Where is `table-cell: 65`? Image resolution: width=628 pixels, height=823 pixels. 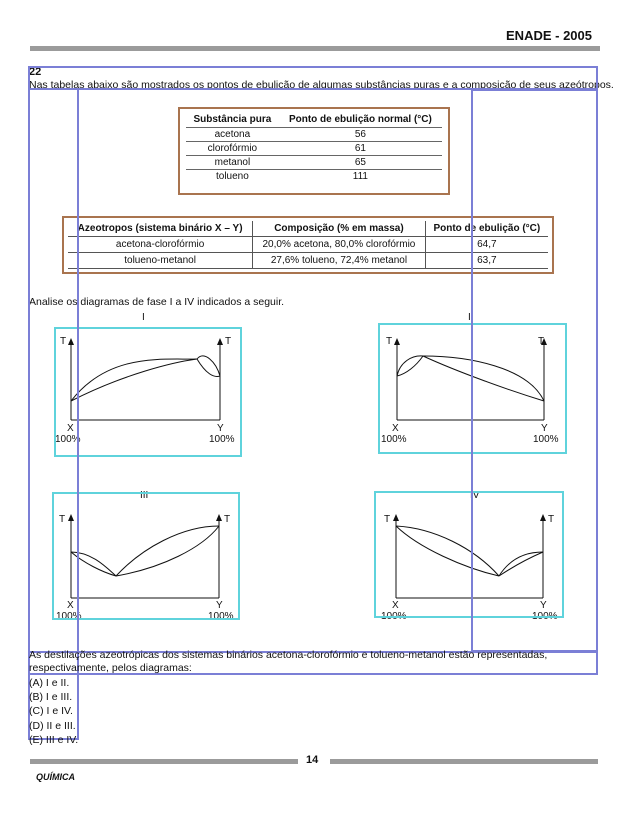
table-cell: 65 is located at coordinates (360, 162).